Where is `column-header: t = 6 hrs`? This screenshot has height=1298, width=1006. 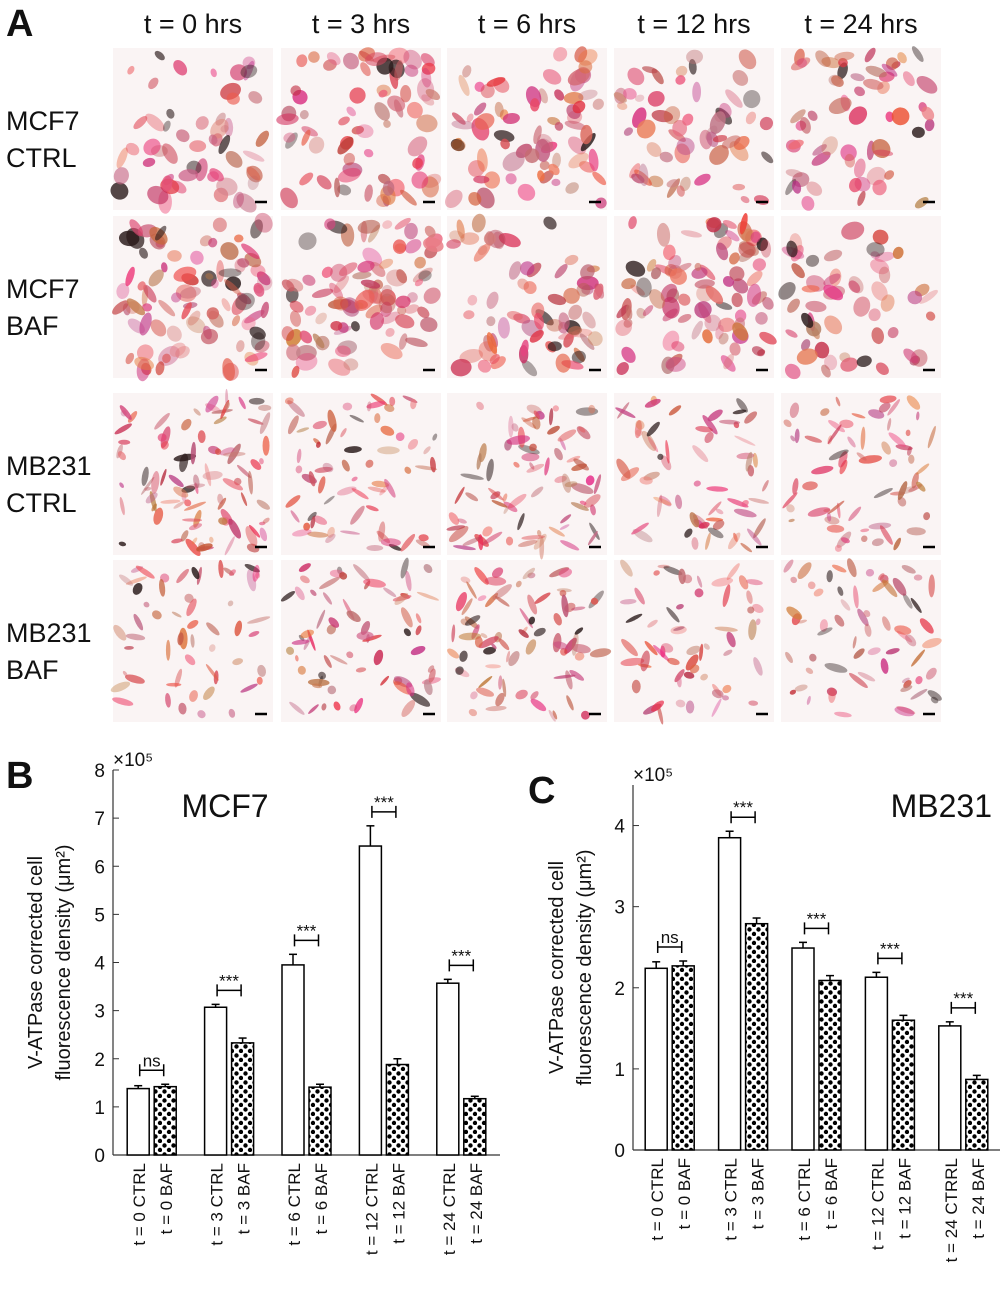 column-header: t = 6 hrs is located at coordinates (527, 24).